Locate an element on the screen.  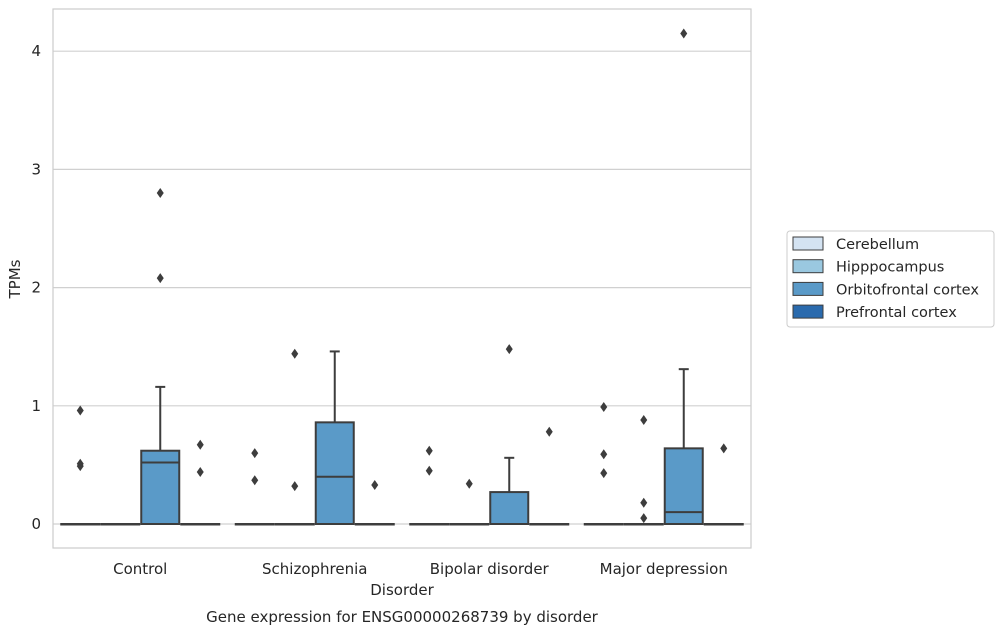
y-tick-label: 1 is located at coordinates (36, 406).